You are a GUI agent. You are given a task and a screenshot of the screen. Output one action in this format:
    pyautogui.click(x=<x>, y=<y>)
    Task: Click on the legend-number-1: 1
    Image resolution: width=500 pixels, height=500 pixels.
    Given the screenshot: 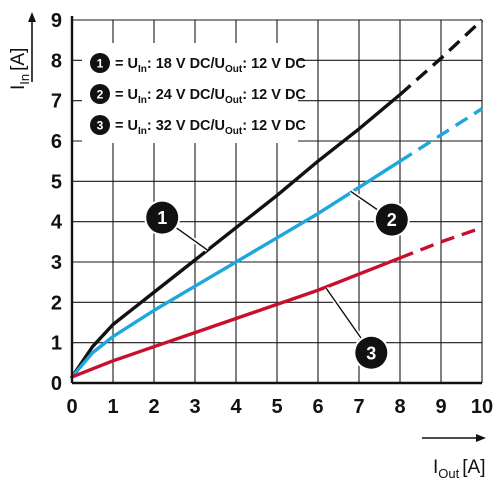 What is the action you would take?
    pyautogui.click(x=100, y=64)
    